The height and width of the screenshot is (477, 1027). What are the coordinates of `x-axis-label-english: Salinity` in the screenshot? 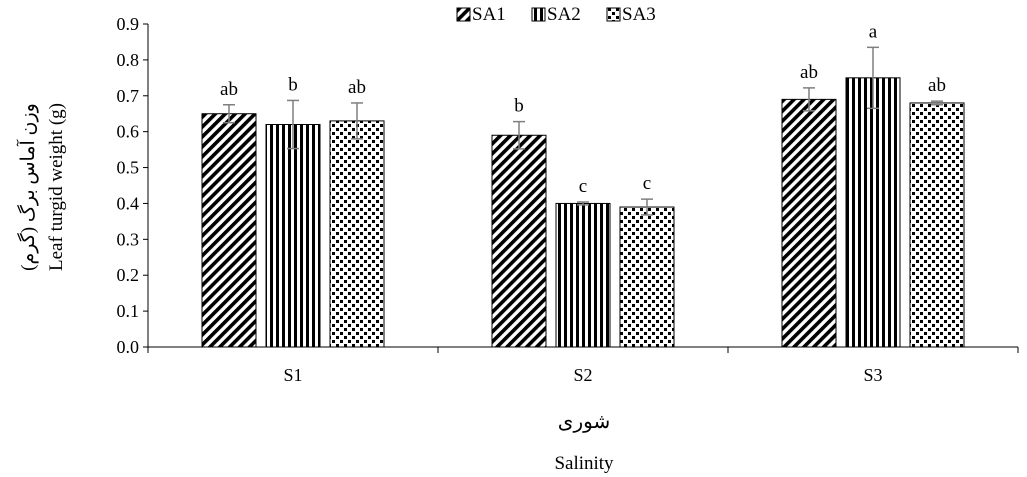 It's located at (584, 463).